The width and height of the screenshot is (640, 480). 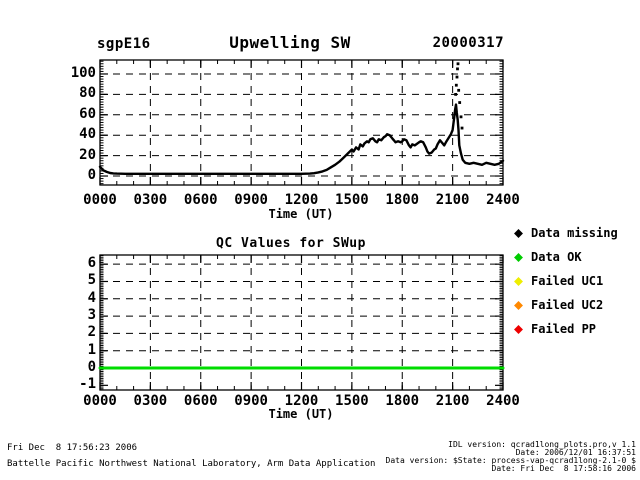 I want to click on y-tick-label: 1, so click(x=91, y=349).